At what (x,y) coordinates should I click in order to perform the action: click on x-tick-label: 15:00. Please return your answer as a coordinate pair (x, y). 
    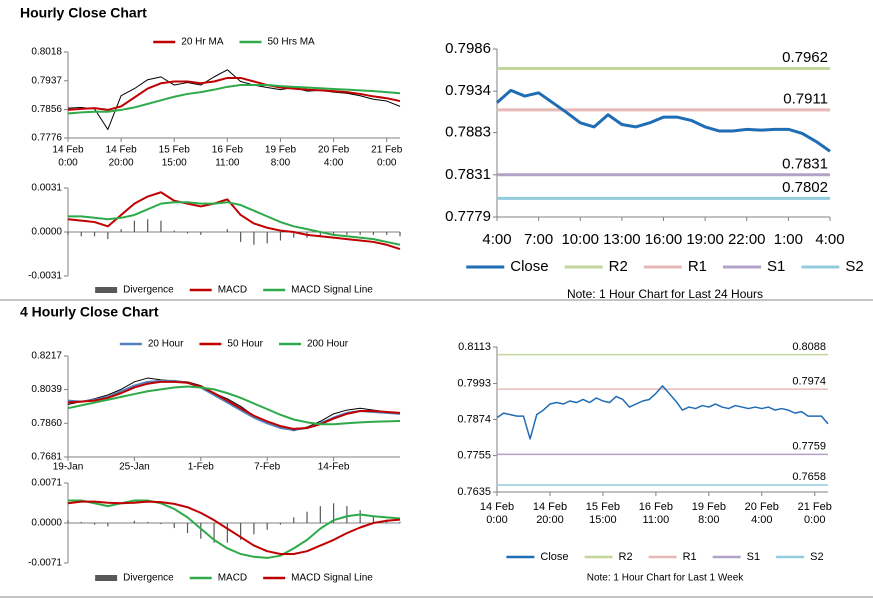
    Looking at the image, I should click on (603, 520).